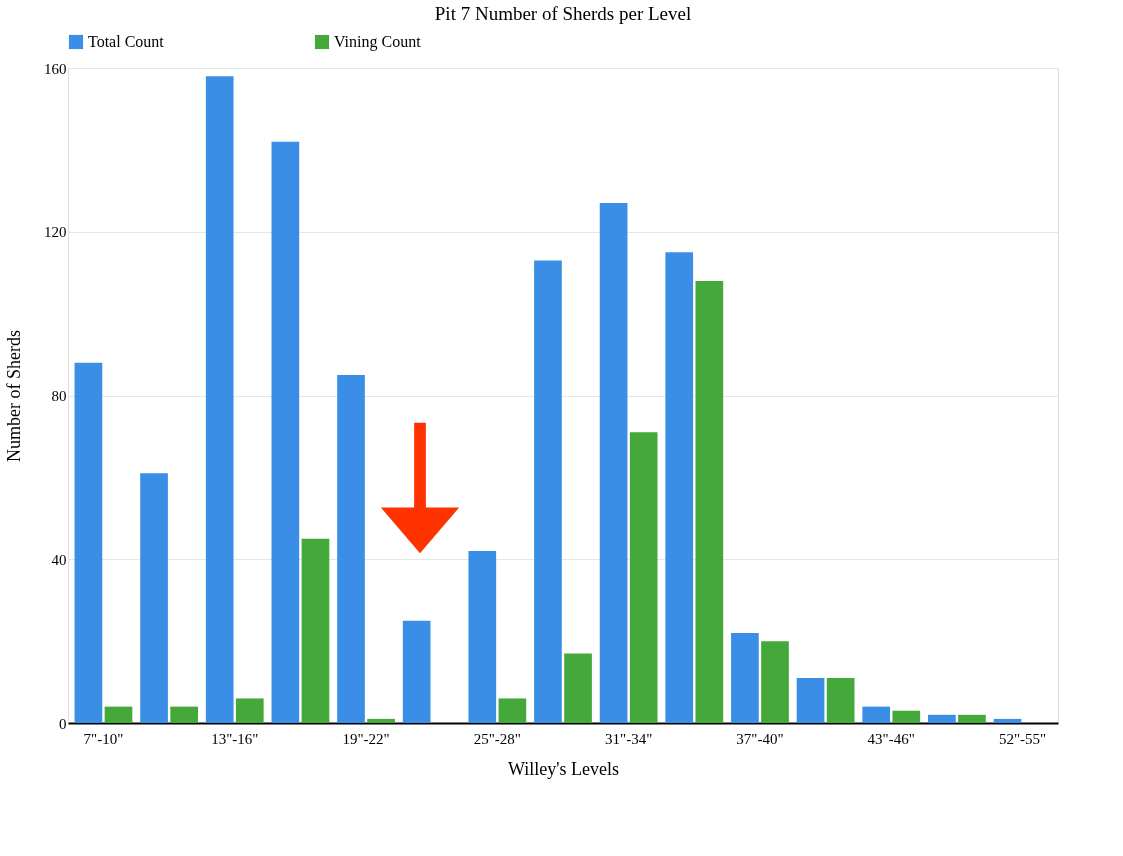  What do you see at coordinates (891, 738) in the screenshot?
I see `x-tick-label: 43"-46"` at bounding box center [891, 738].